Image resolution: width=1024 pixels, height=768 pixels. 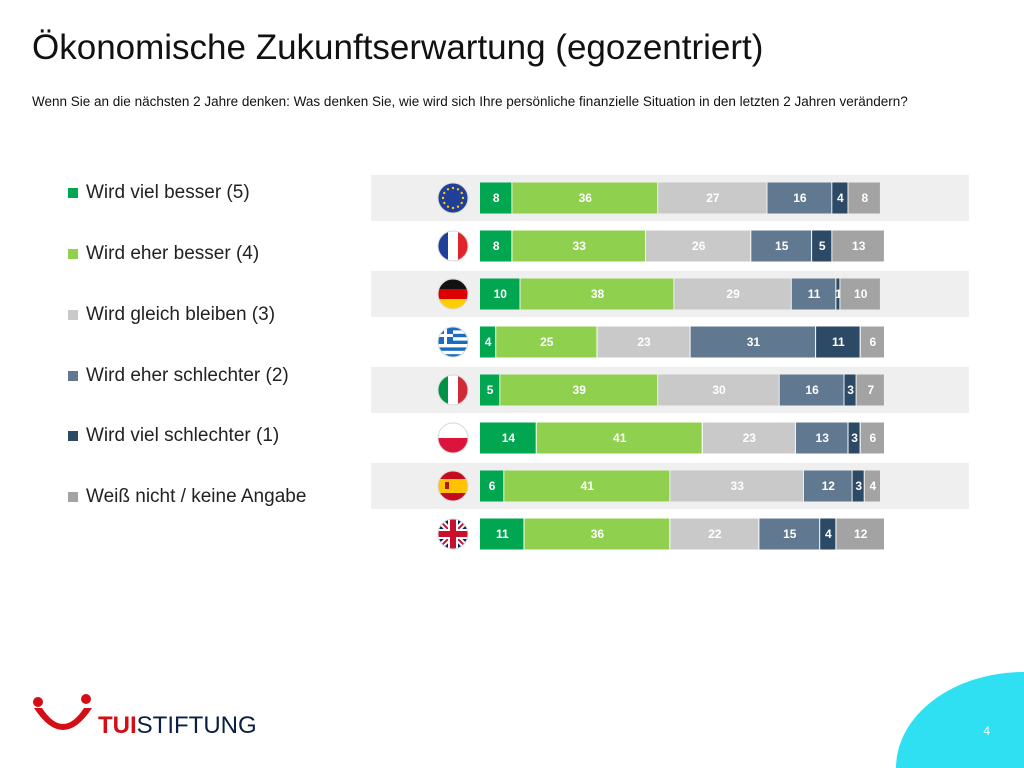 What do you see at coordinates (453, 438) in the screenshot?
I see `poland-flag-icon` at bounding box center [453, 438].